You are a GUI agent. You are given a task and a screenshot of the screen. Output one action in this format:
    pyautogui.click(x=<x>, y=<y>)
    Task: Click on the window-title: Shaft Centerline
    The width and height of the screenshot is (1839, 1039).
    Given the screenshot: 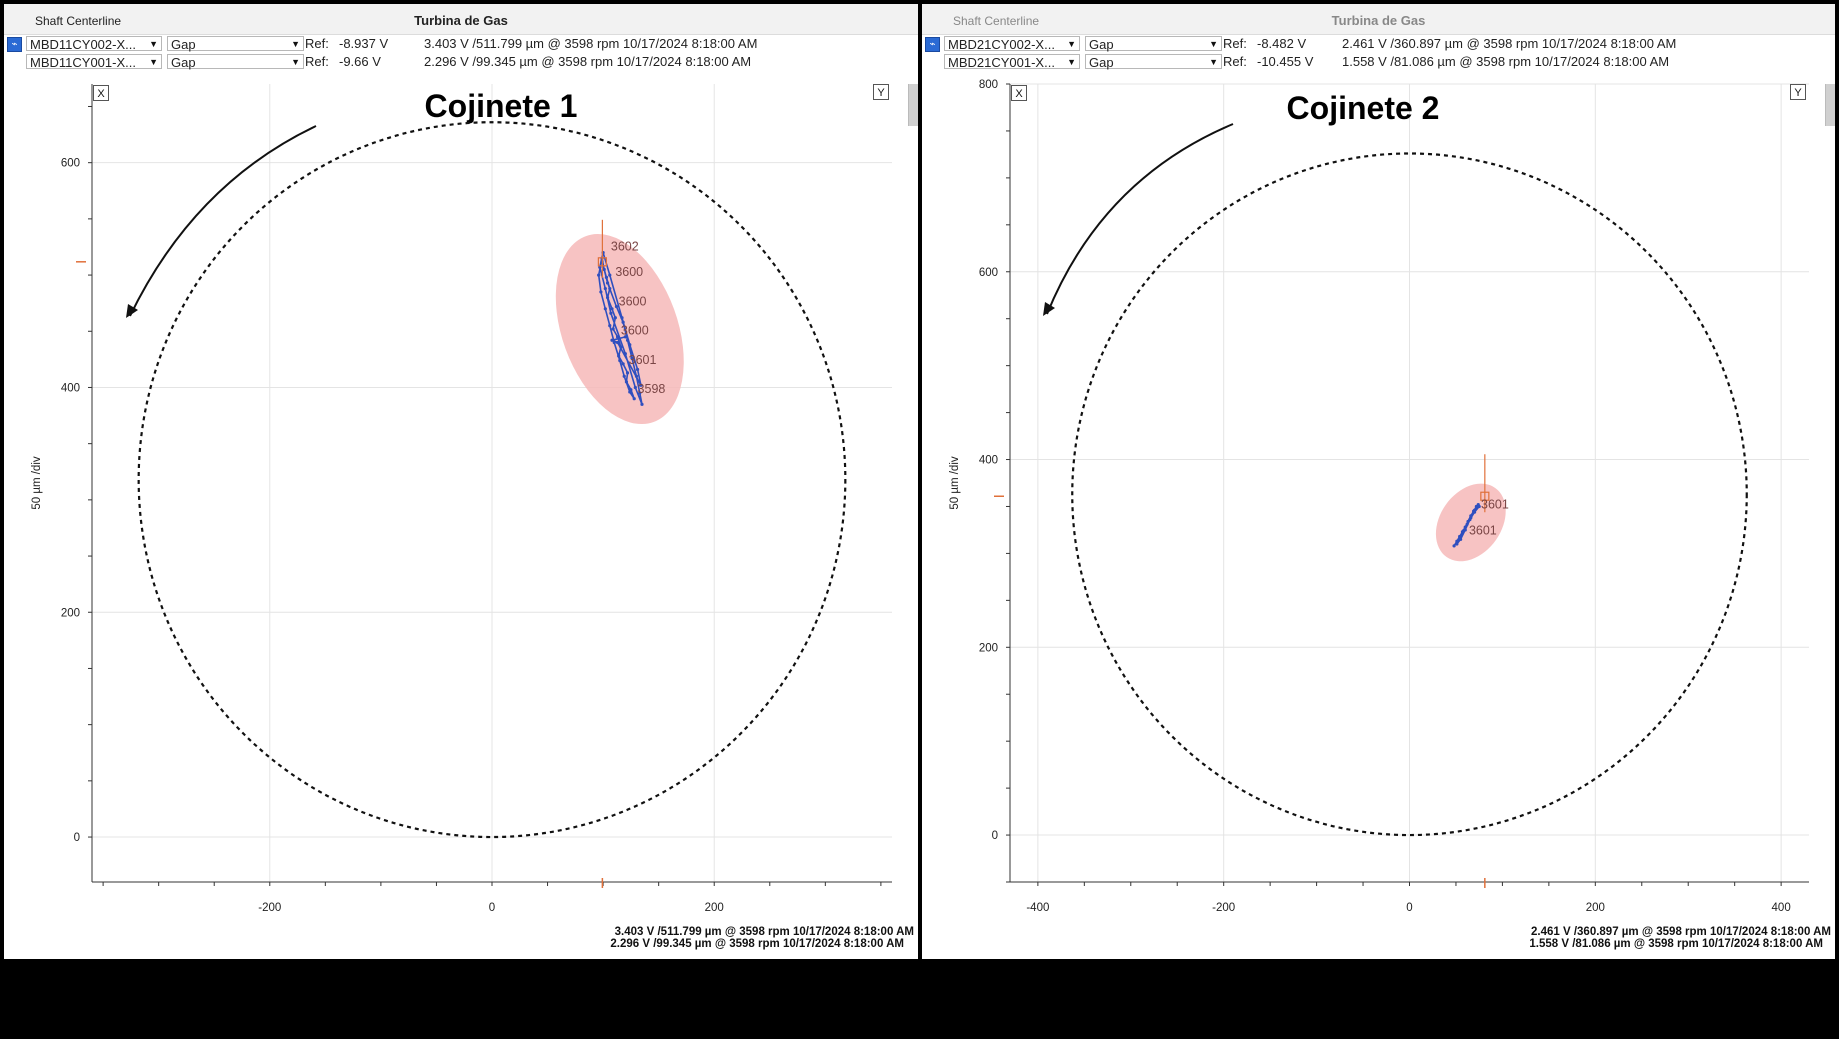 What is the action you would take?
    pyautogui.click(x=996, y=21)
    